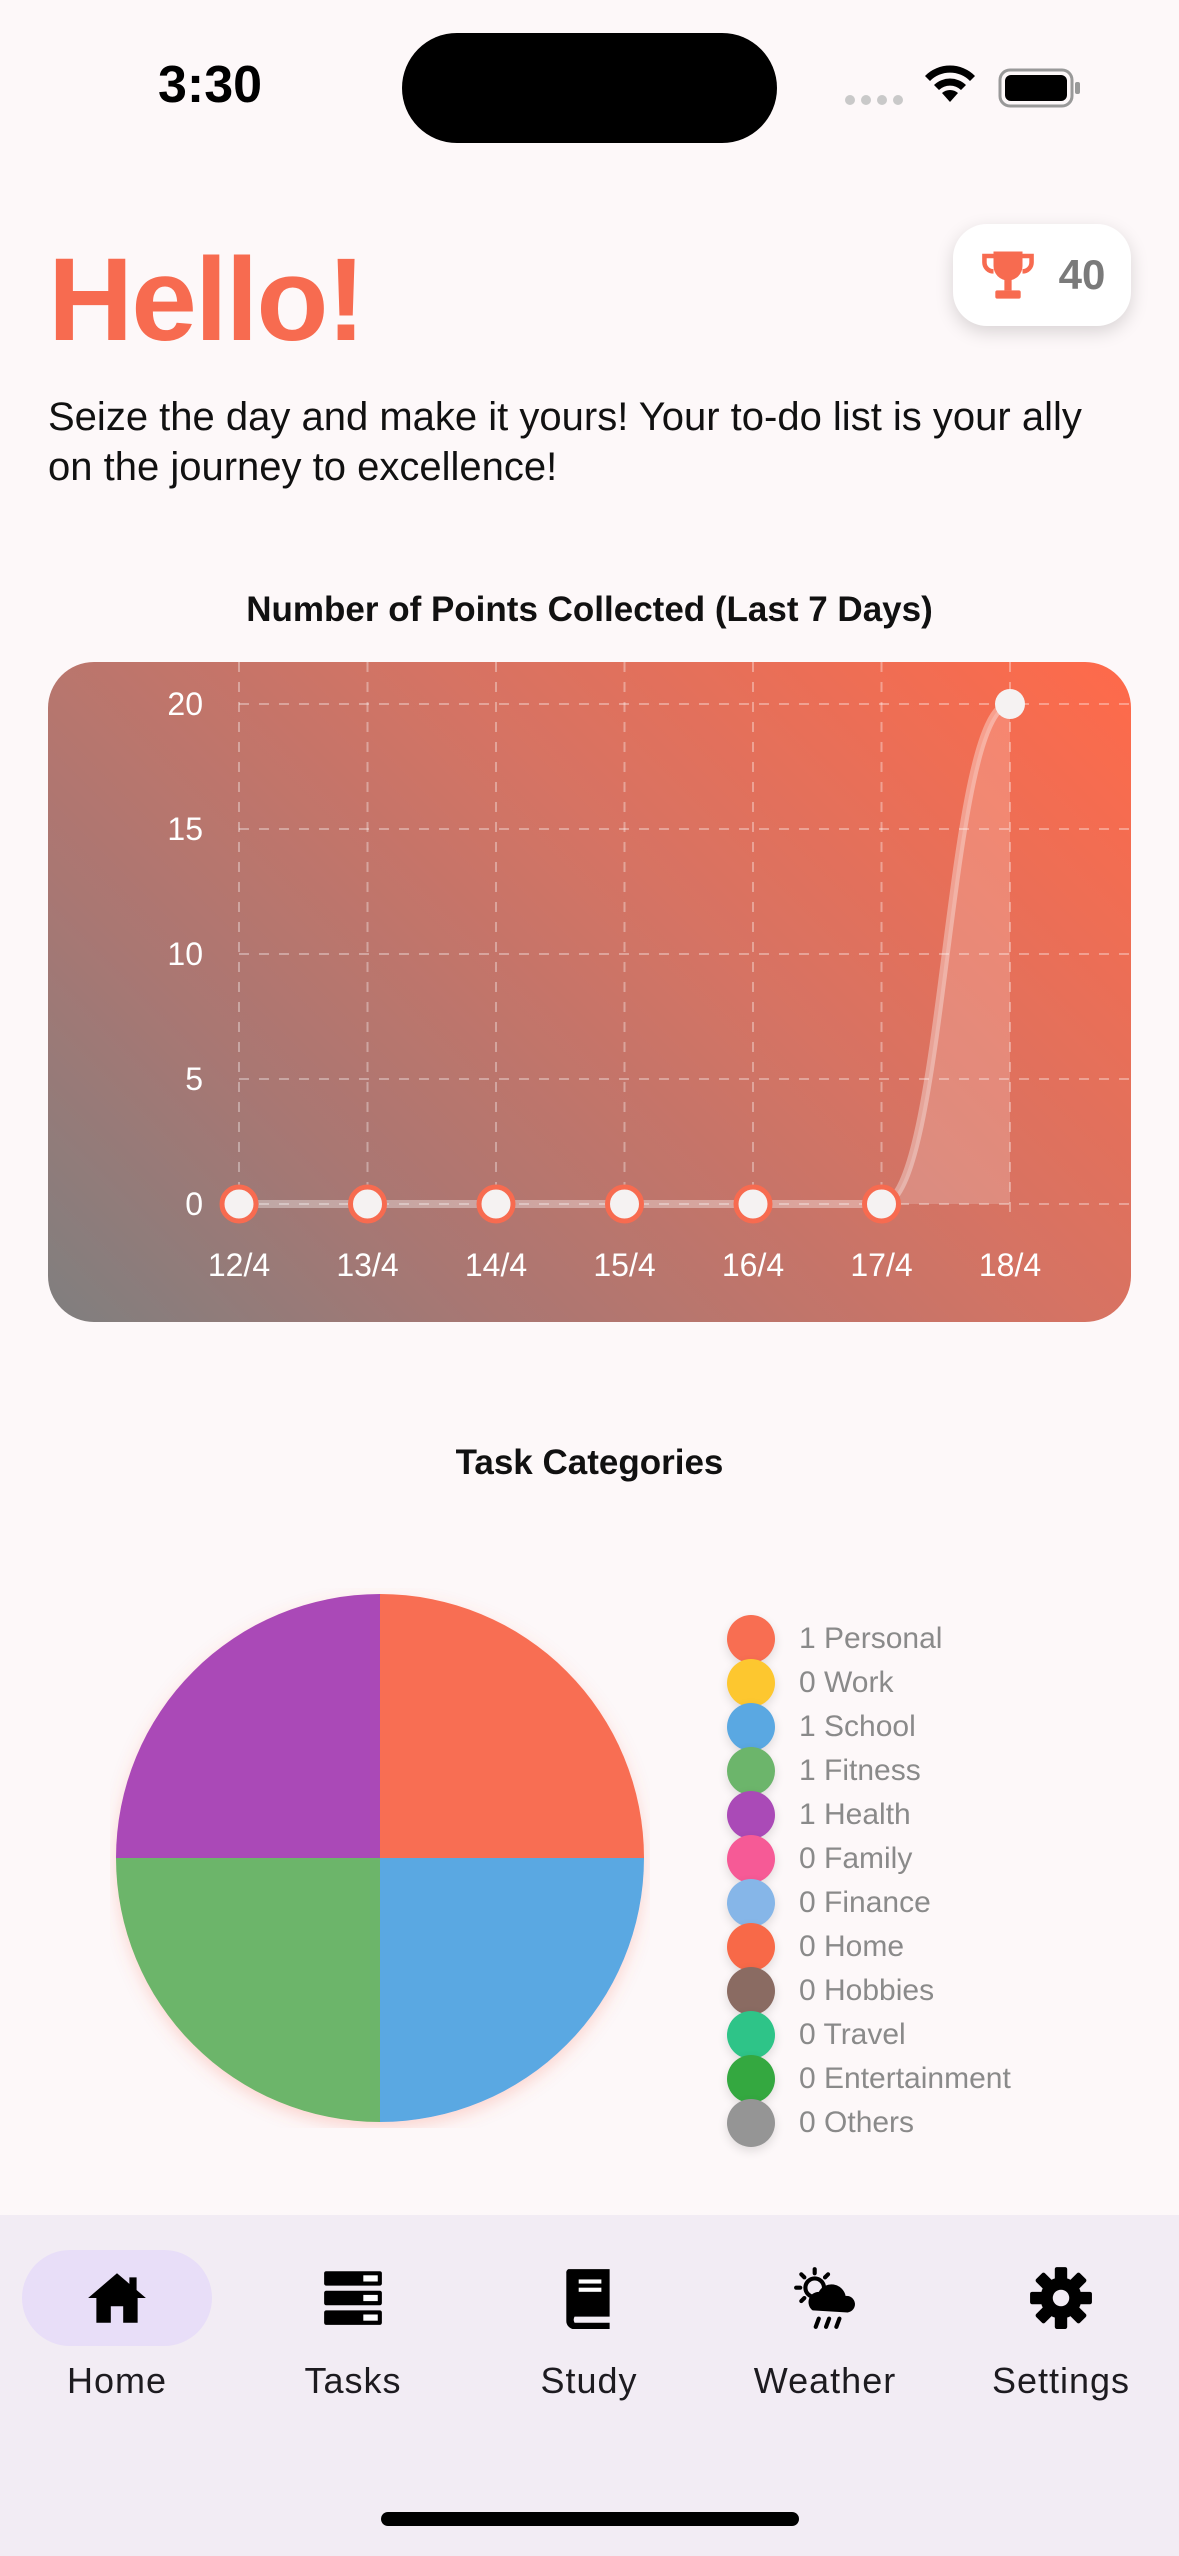  What do you see at coordinates (950, 83) in the screenshot?
I see `wifi-icon` at bounding box center [950, 83].